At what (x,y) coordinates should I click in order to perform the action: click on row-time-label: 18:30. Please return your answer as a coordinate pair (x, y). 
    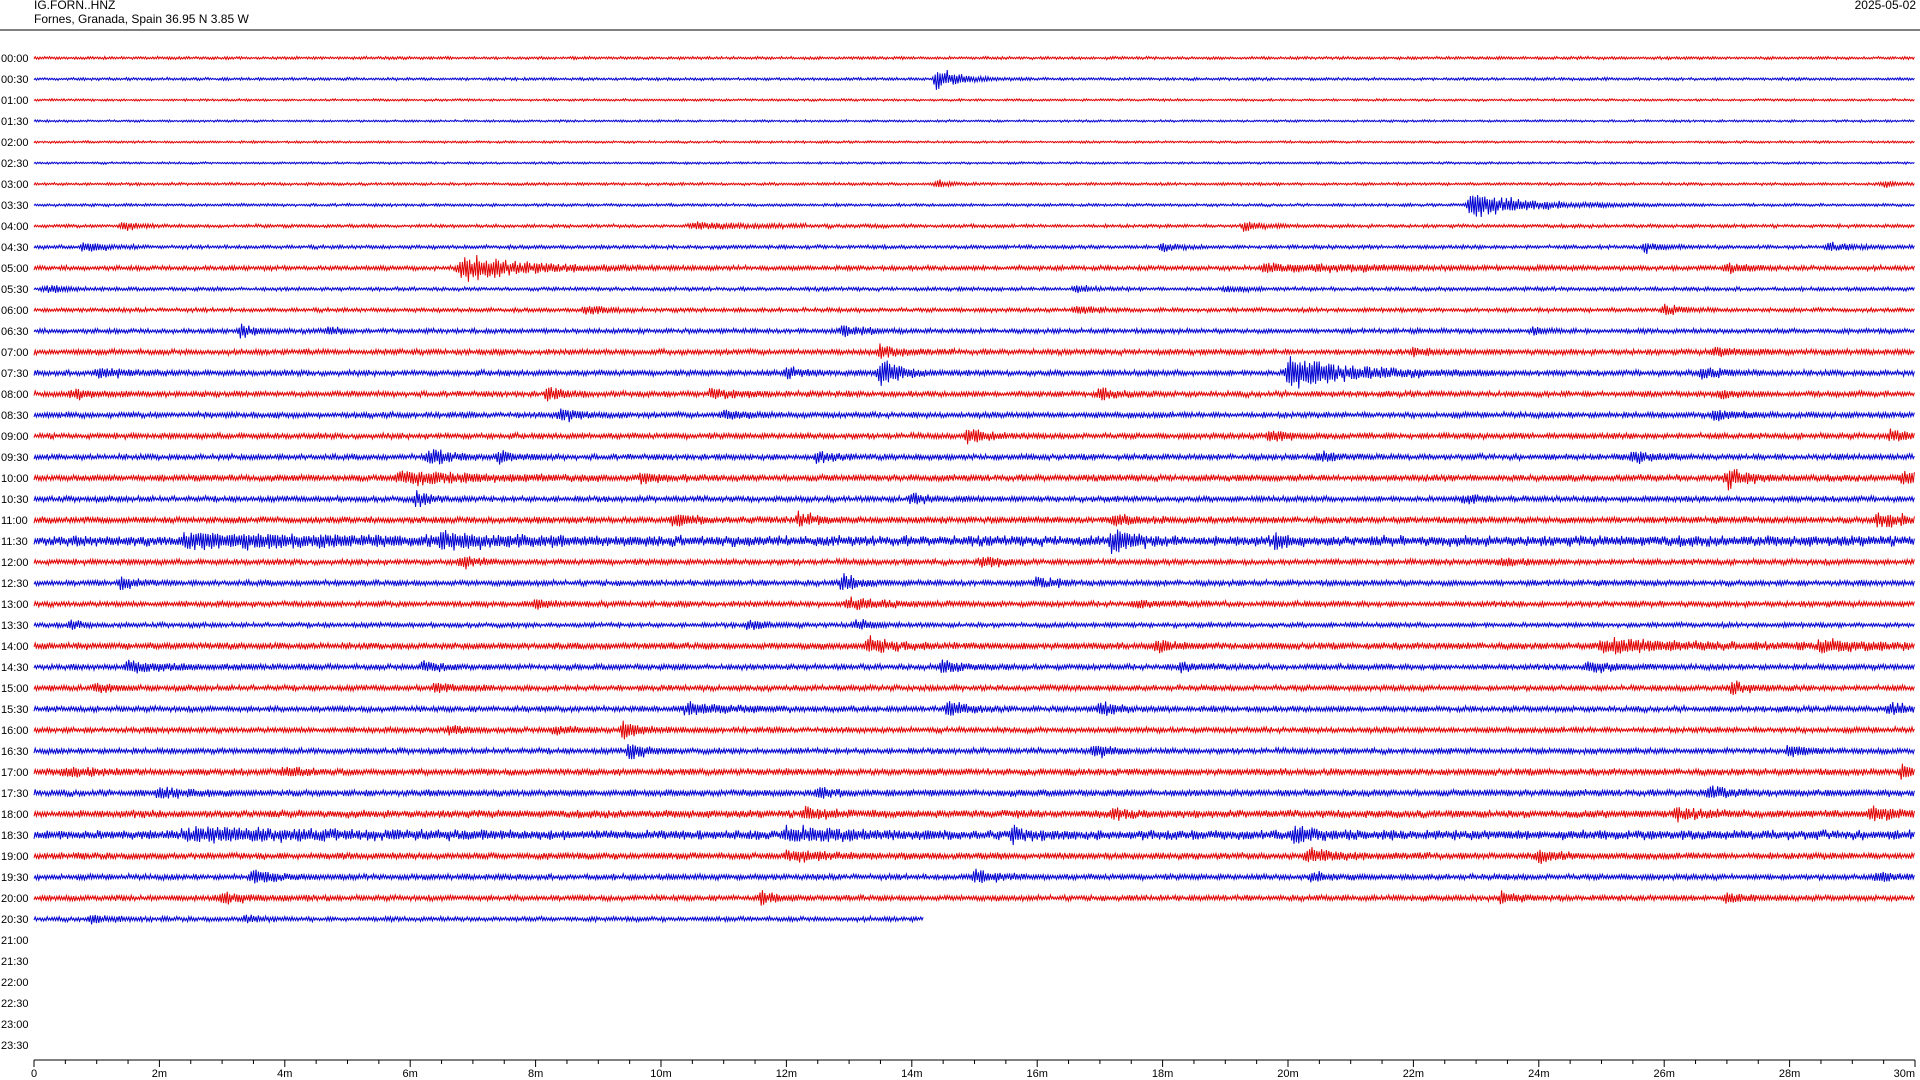
    Looking at the image, I should click on (15, 836).